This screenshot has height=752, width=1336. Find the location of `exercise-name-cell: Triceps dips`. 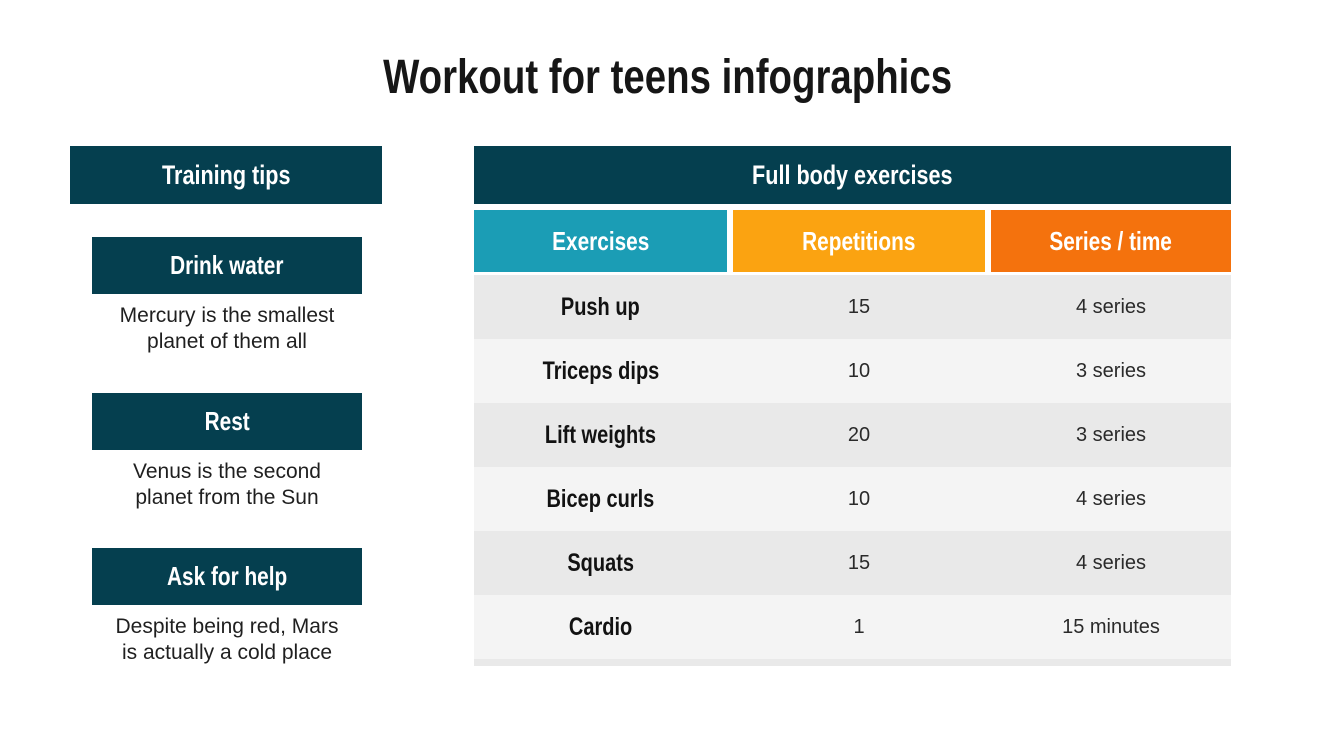

exercise-name-cell: Triceps dips is located at coordinates (600, 371).